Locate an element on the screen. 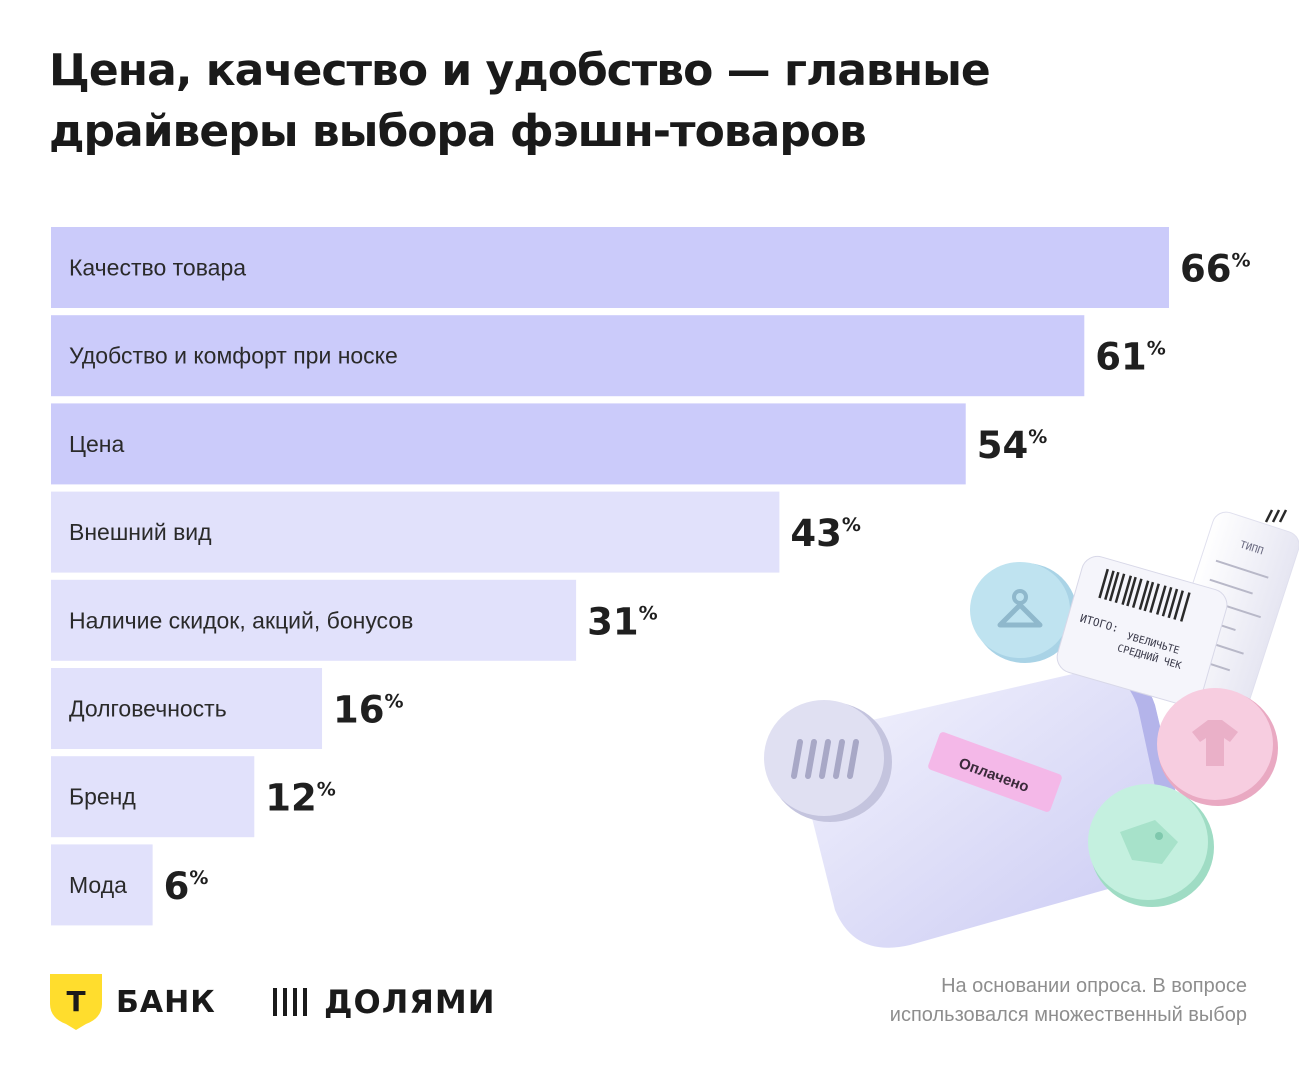 Image resolution: width=1299 pixels, height=1080 pixels. bar-label: Бренд is located at coordinates (102, 797).